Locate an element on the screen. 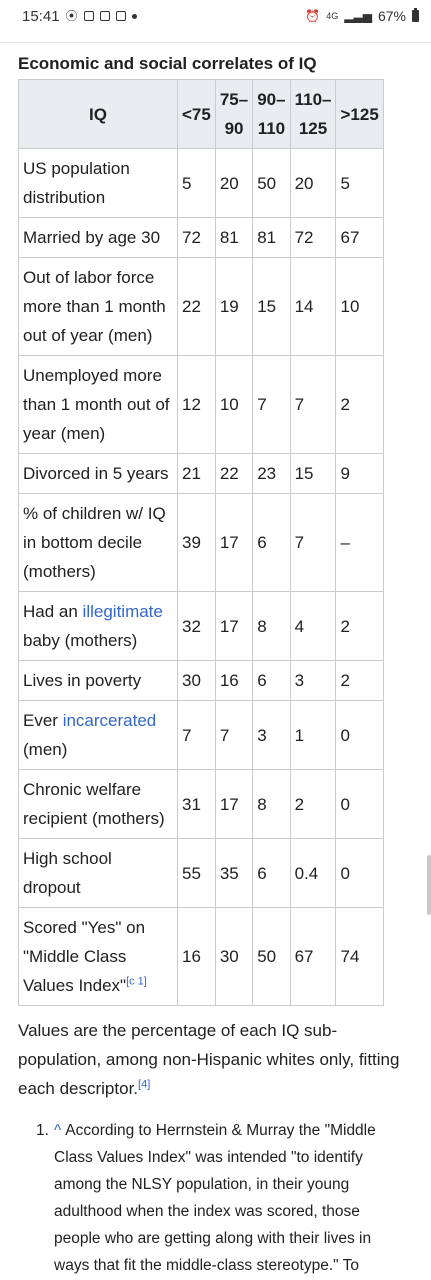  table-row: High school dropout 55 35 6 0.4 0 is located at coordinates (201, 873).